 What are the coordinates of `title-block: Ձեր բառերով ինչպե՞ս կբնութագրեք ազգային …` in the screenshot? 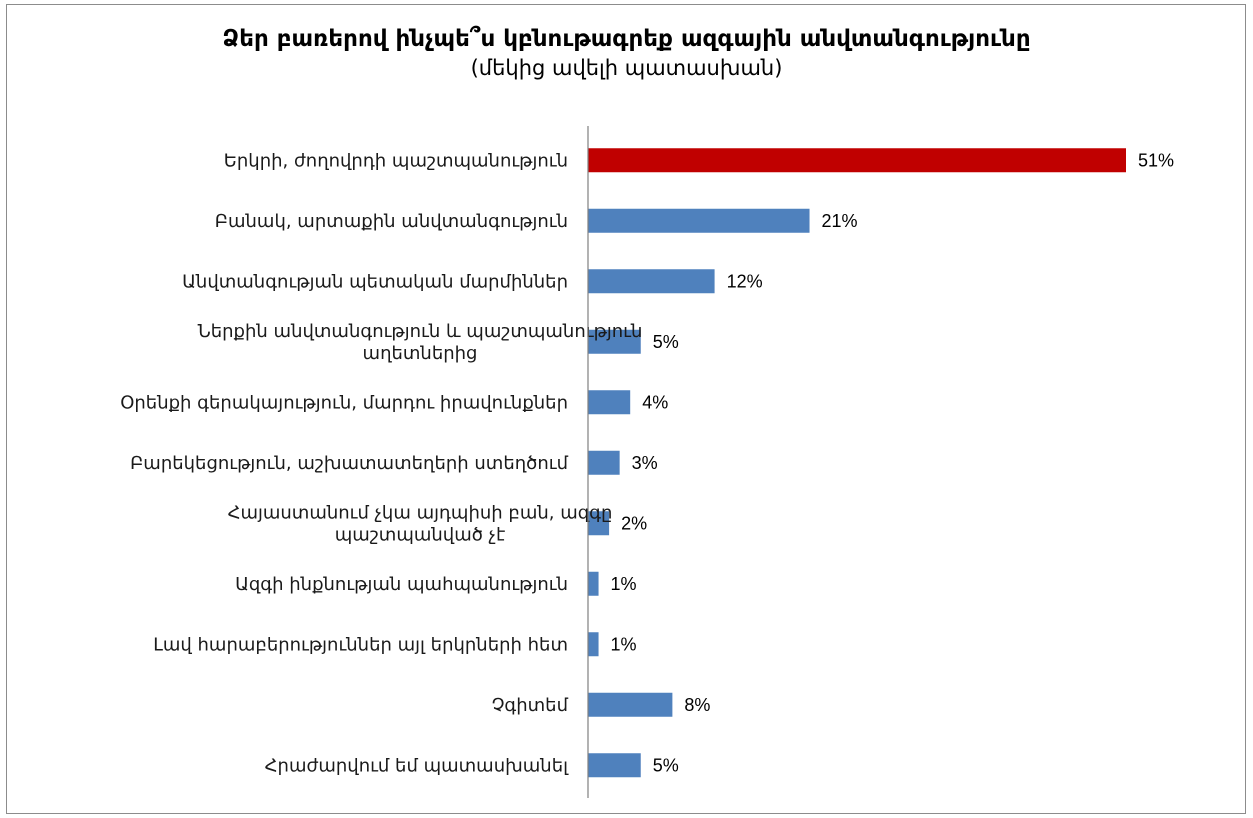 It's located at (626, 53).